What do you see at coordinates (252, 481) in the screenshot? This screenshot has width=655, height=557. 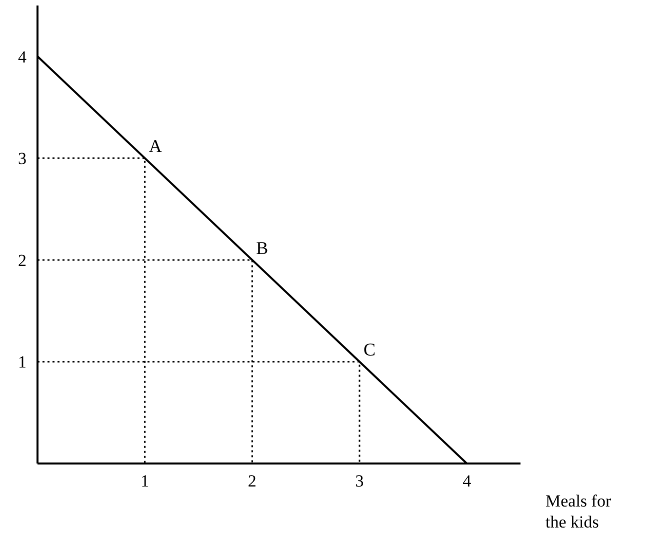 I see `x-tick-label: 2` at bounding box center [252, 481].